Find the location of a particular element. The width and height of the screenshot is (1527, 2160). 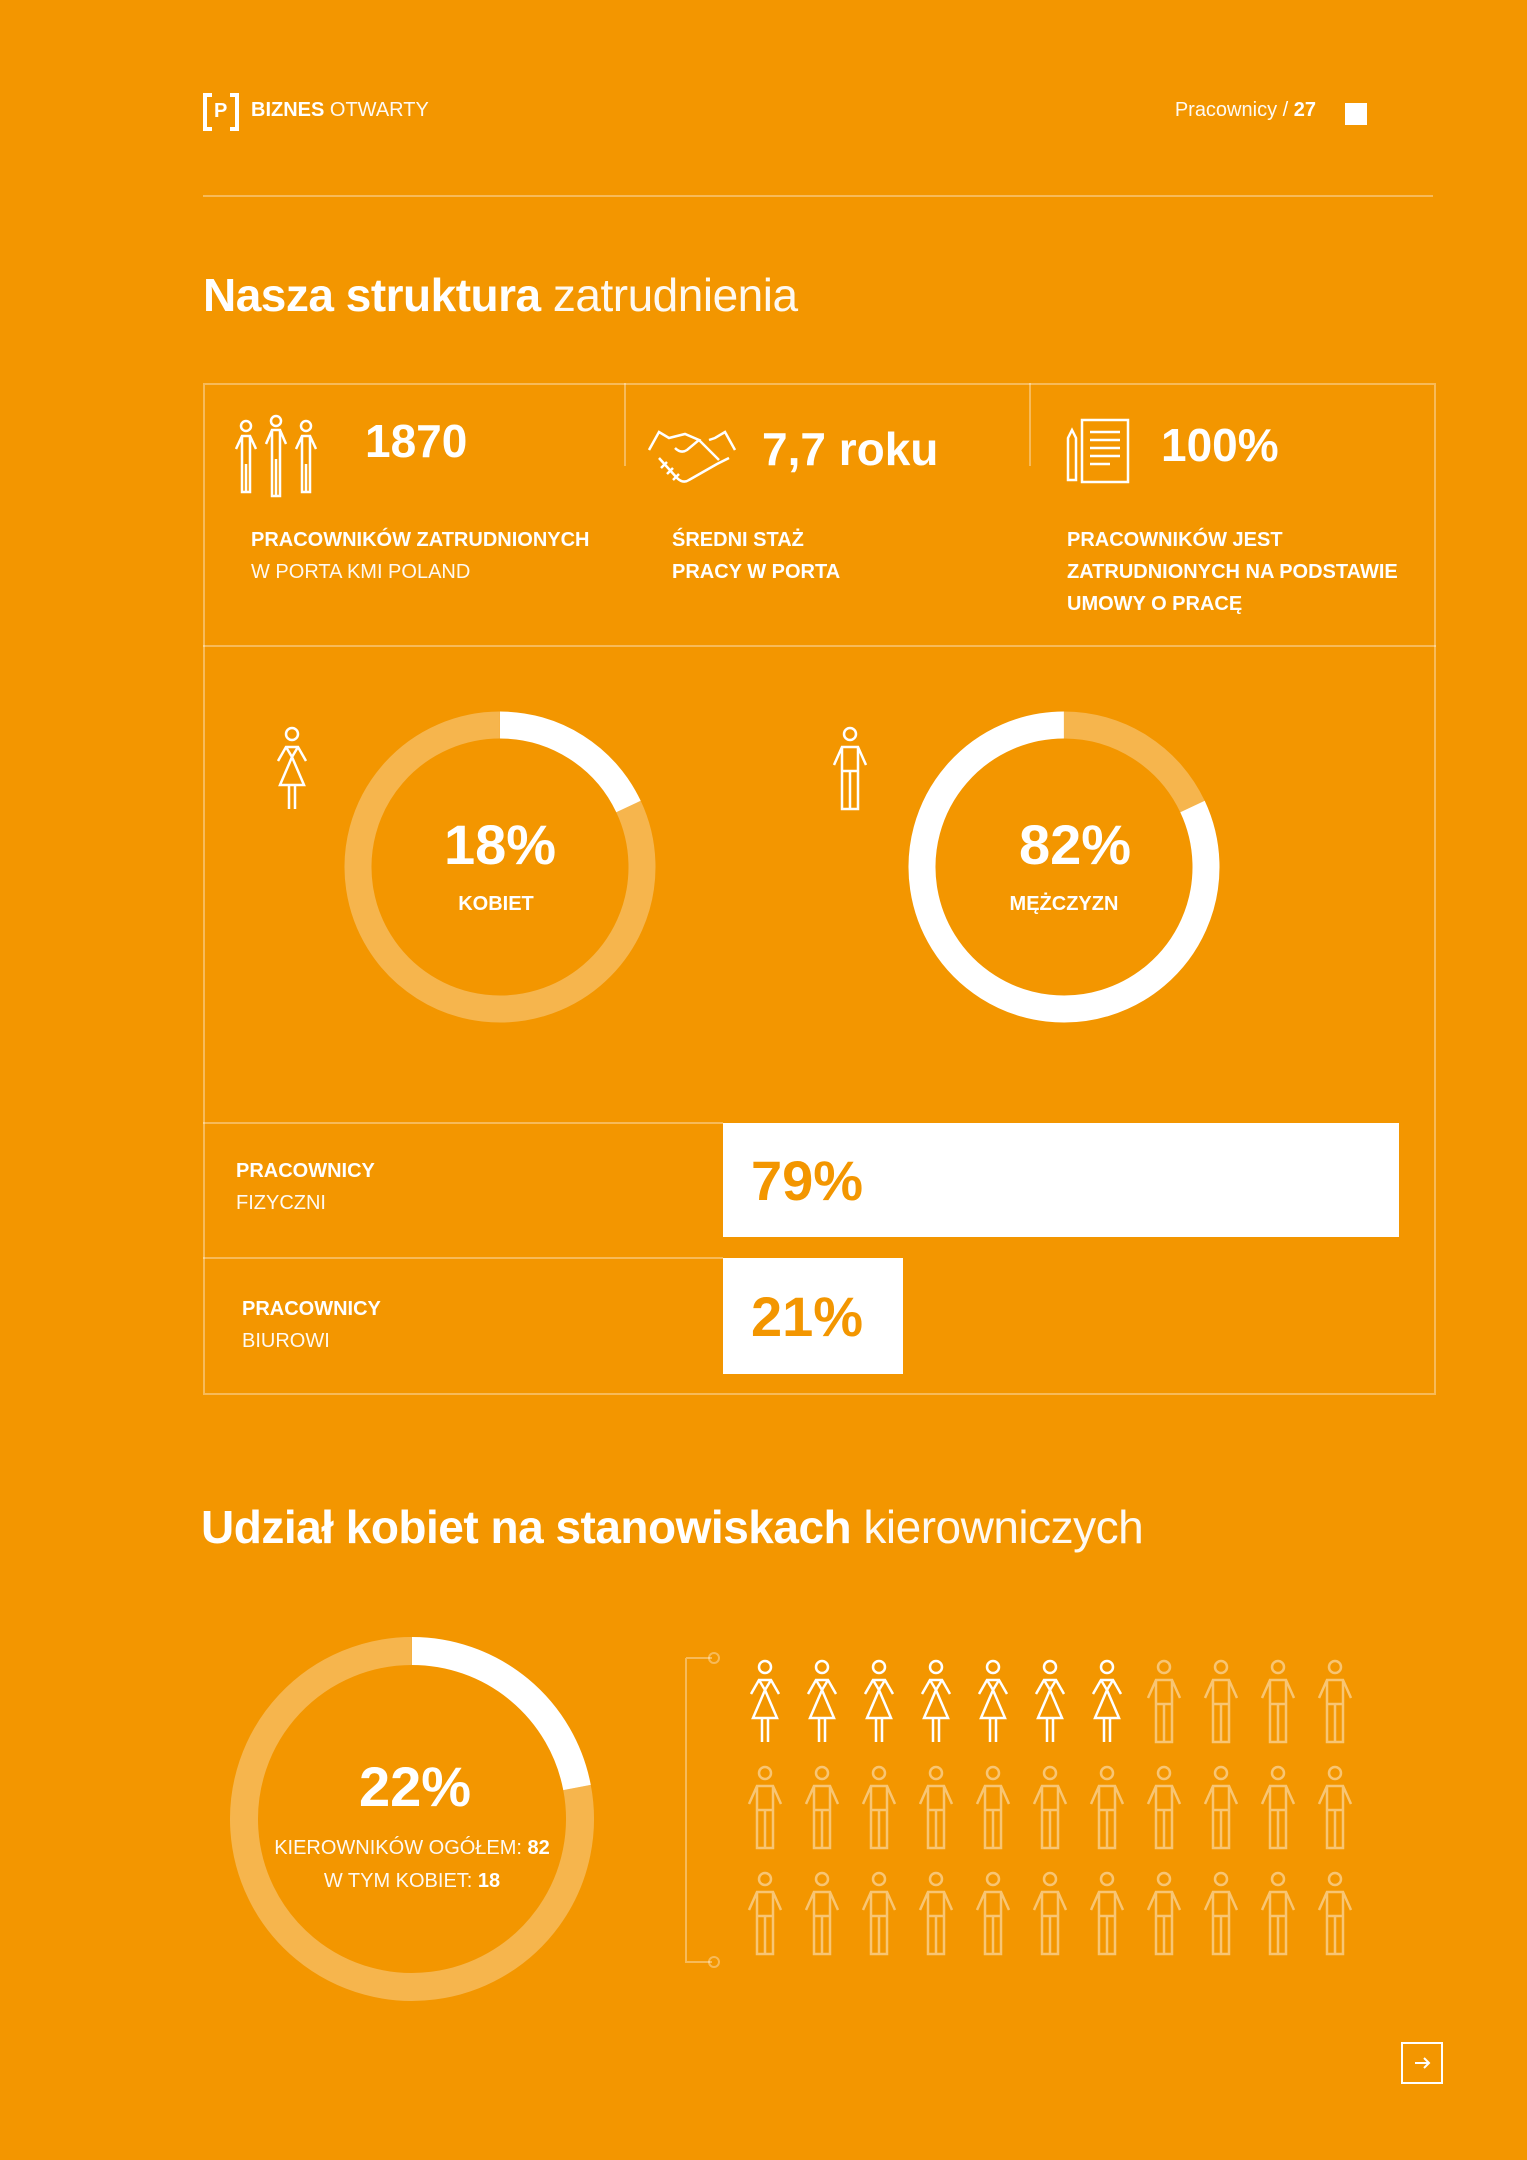

donut-segment-women-managers is located at coordinates (501, 1714).